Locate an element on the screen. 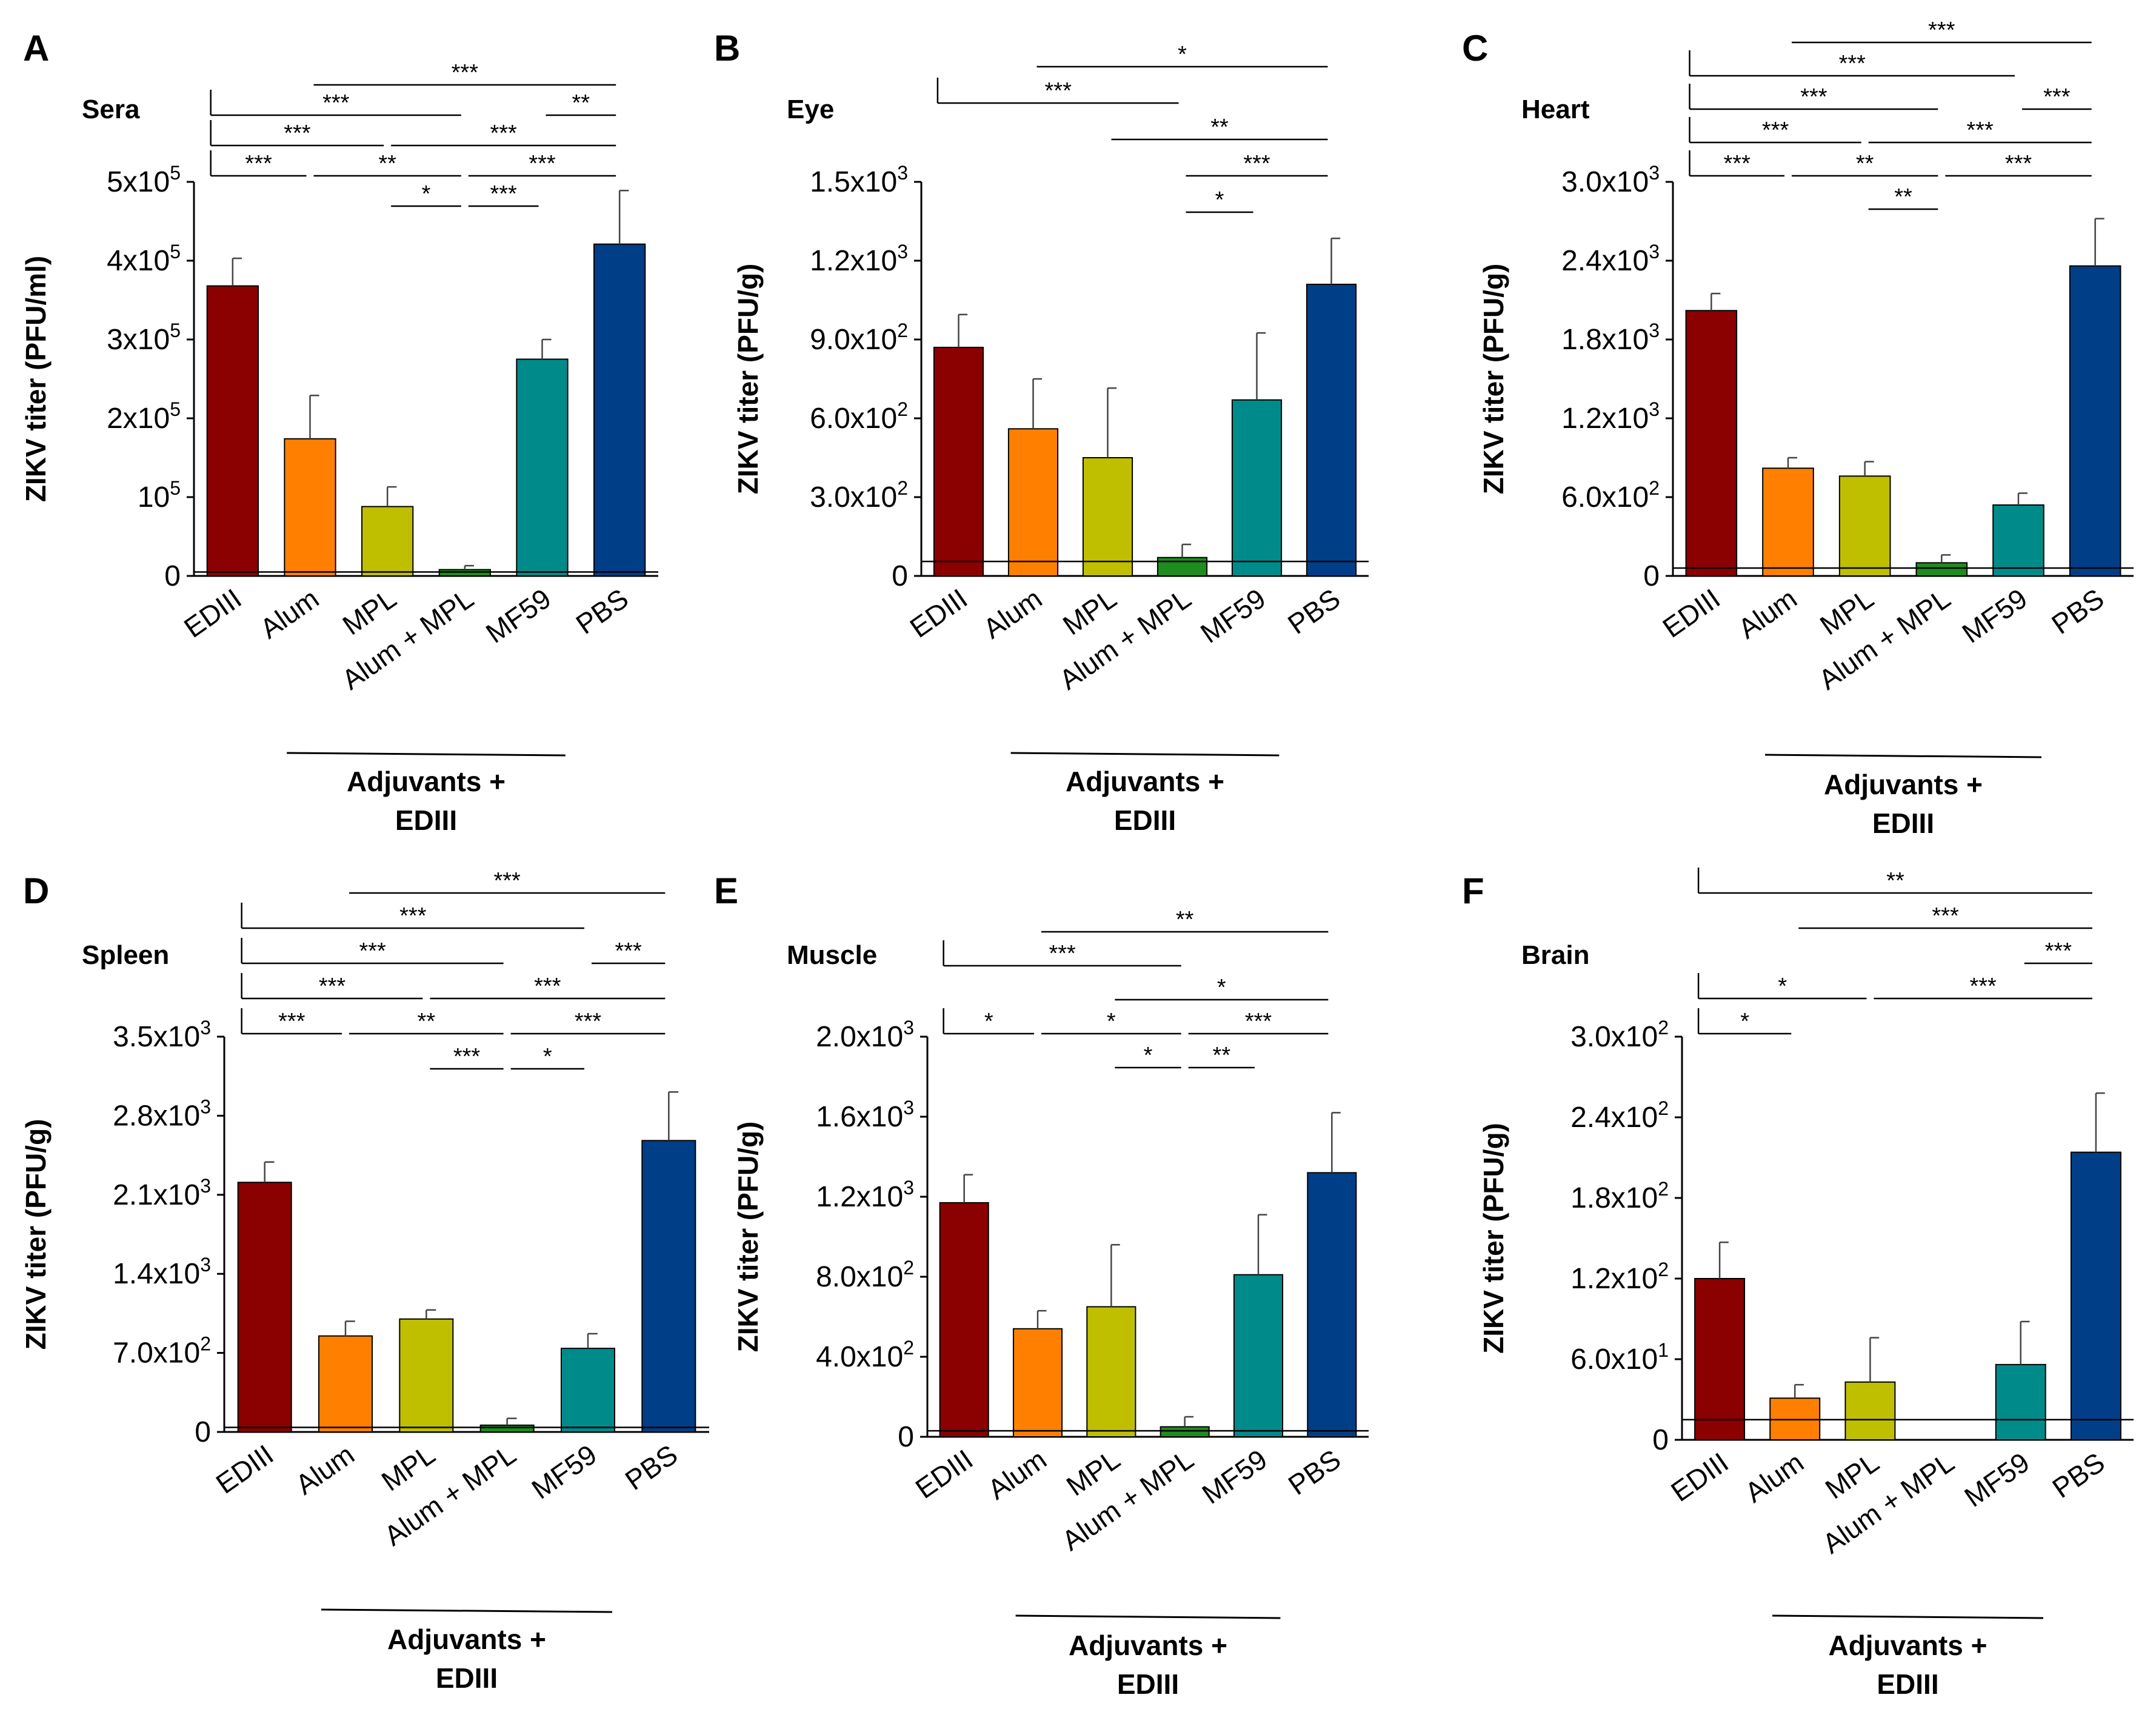 The image size is (2156, 1709). tissue-name: Eye is located at coordinates (810, 109).